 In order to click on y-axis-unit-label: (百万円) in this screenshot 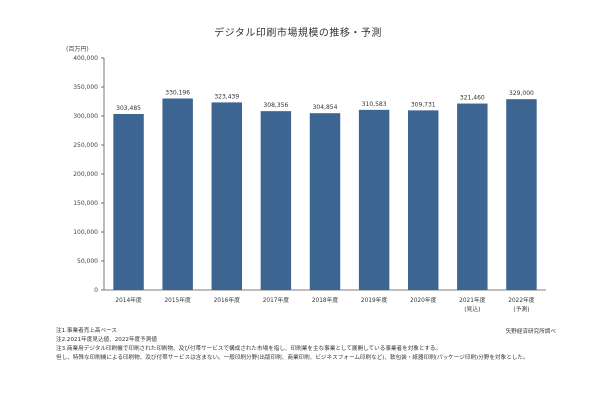, I will do `click(77, 49)`.